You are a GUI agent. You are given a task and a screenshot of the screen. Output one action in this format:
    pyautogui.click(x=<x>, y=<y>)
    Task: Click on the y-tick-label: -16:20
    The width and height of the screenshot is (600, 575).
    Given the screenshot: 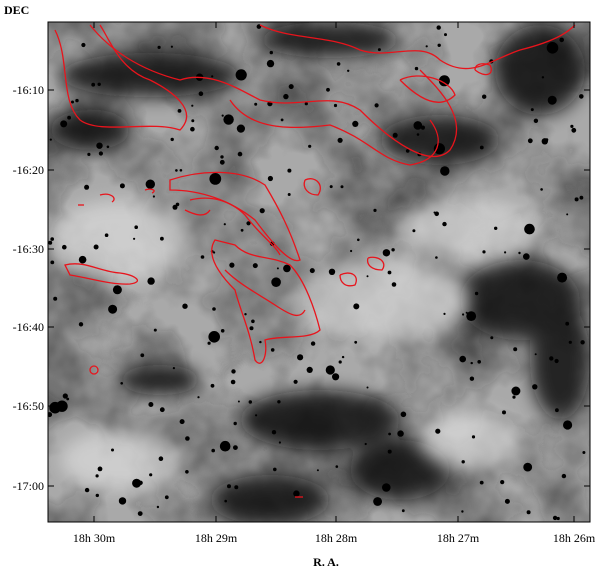 What is the action you would take?
    pyautogui.click(x=28, y=170)
    